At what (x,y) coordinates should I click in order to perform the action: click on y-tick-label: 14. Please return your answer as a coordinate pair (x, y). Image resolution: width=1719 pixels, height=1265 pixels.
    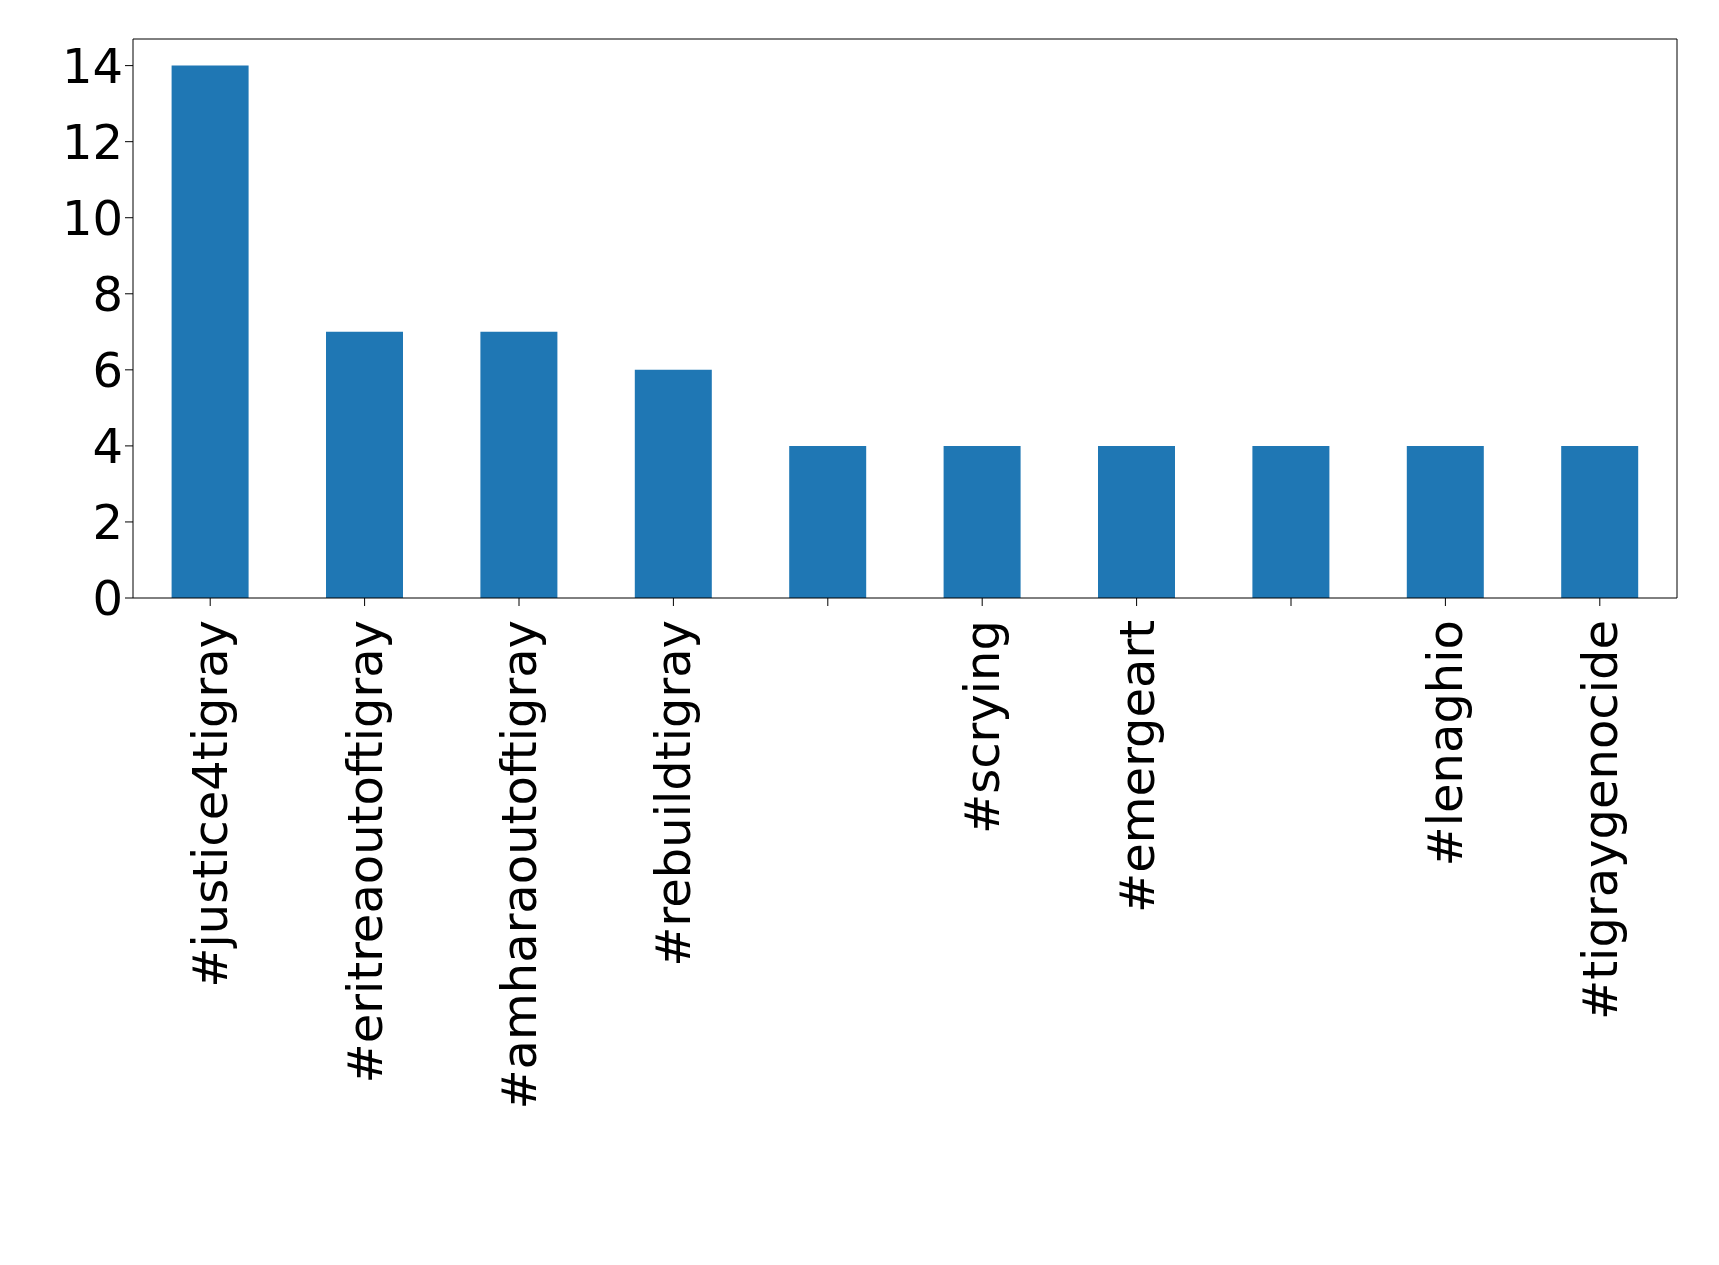
    Looking at the image, I should click on (92, 65).